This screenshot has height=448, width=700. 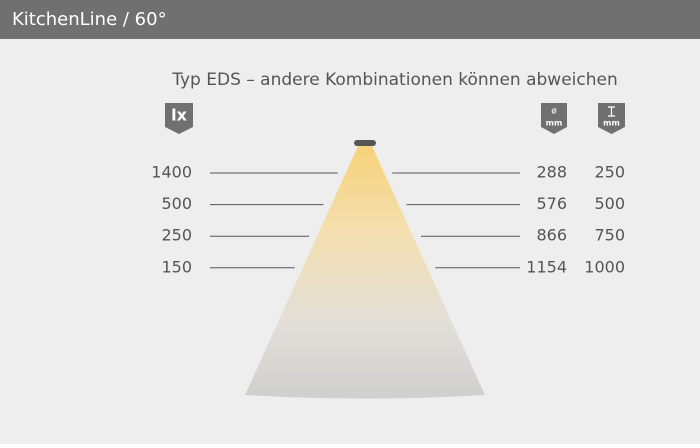 I want to click on diameter-icon-unit: mm, so click(x=554, y=123).